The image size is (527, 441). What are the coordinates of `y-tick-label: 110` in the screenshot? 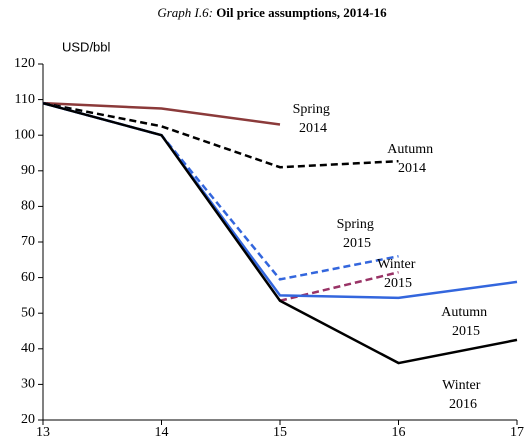 It's located at (25, 99).